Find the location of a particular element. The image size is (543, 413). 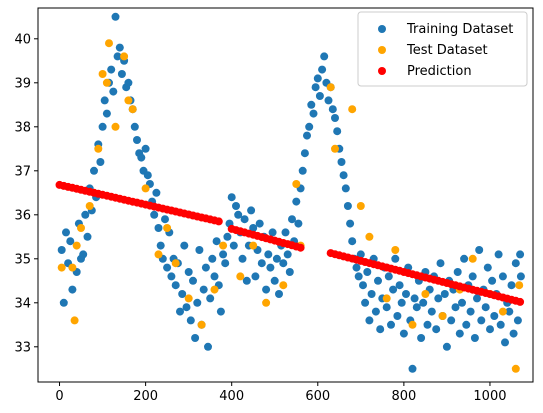

legend-marker-training is located at coordinates (382, 29).